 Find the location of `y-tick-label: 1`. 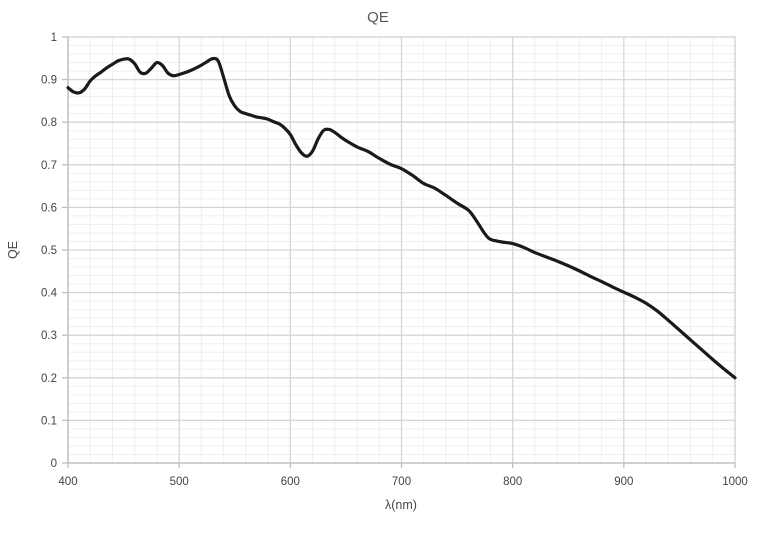

y-tick-label: 1 is located at coordinates (54, 38).